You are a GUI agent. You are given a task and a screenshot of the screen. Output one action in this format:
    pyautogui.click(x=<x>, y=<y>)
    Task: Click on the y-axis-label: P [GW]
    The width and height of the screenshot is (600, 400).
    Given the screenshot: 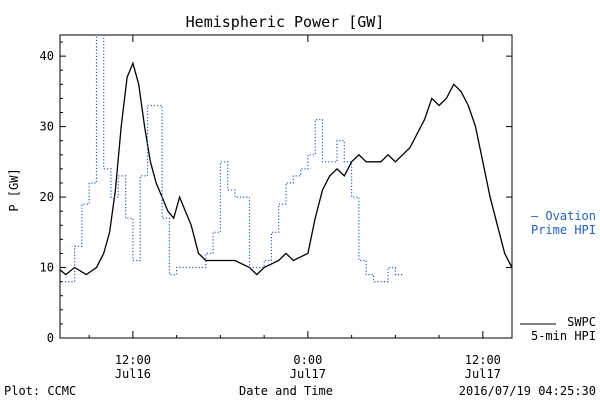 What is the action you would take?
    pyautogui.click(x=14, y=189)
    